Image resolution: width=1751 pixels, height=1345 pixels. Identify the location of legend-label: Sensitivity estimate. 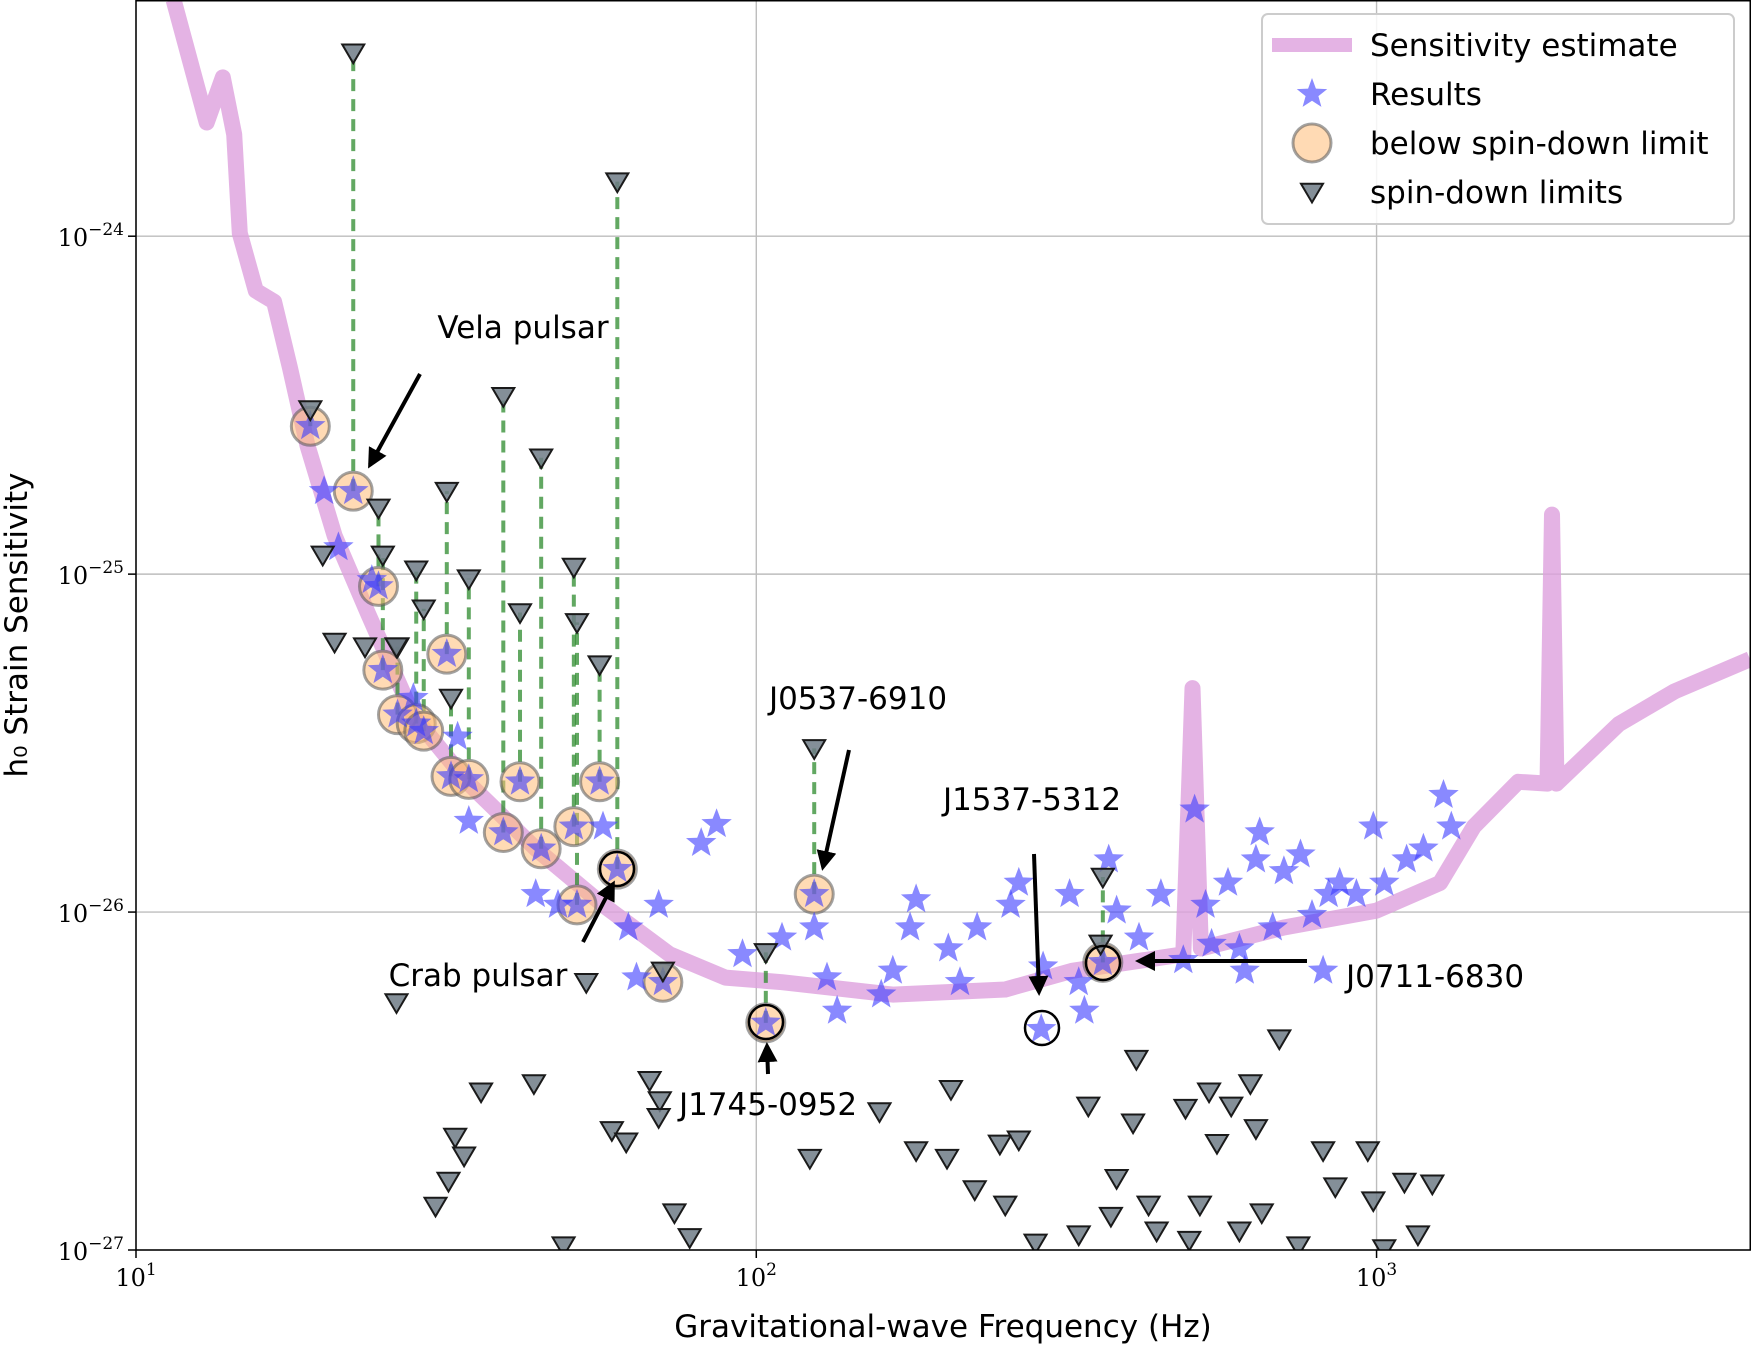
(1524, 46).